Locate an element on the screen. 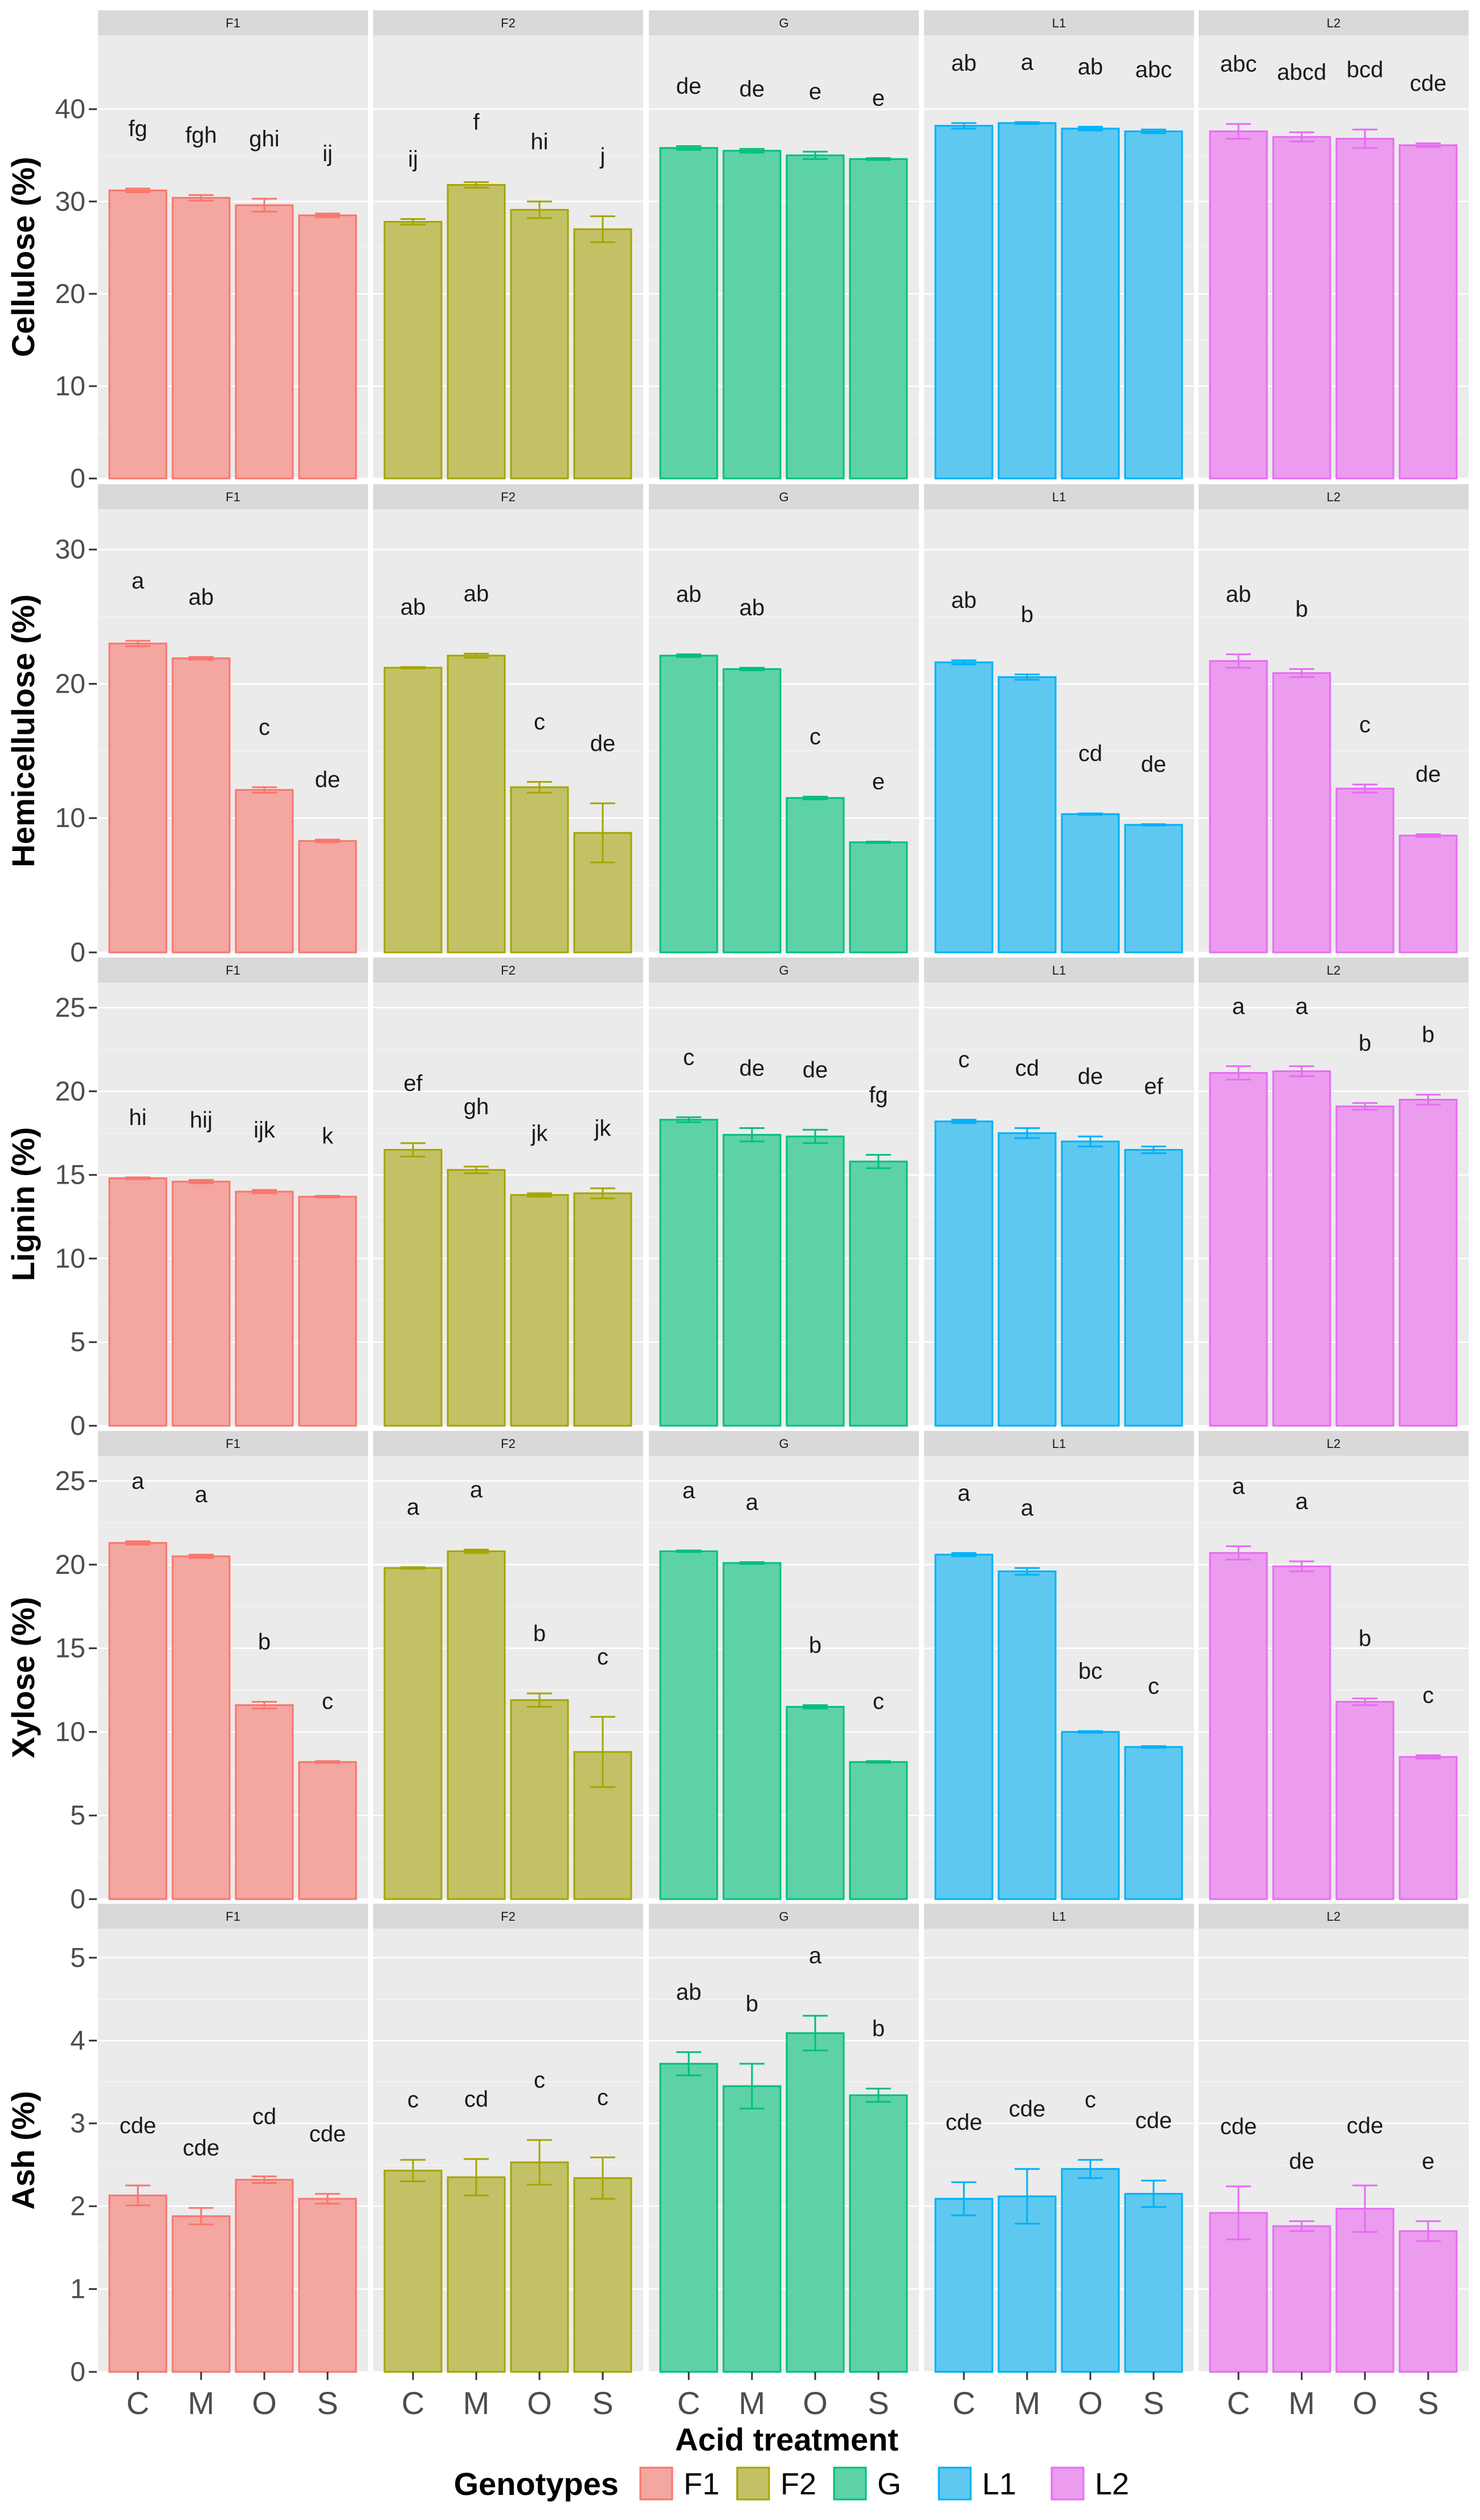 This screenshot has height=2520, width=1480. facet-panel-F2: F2 ab ab c de is located at coordinates (508, 719).